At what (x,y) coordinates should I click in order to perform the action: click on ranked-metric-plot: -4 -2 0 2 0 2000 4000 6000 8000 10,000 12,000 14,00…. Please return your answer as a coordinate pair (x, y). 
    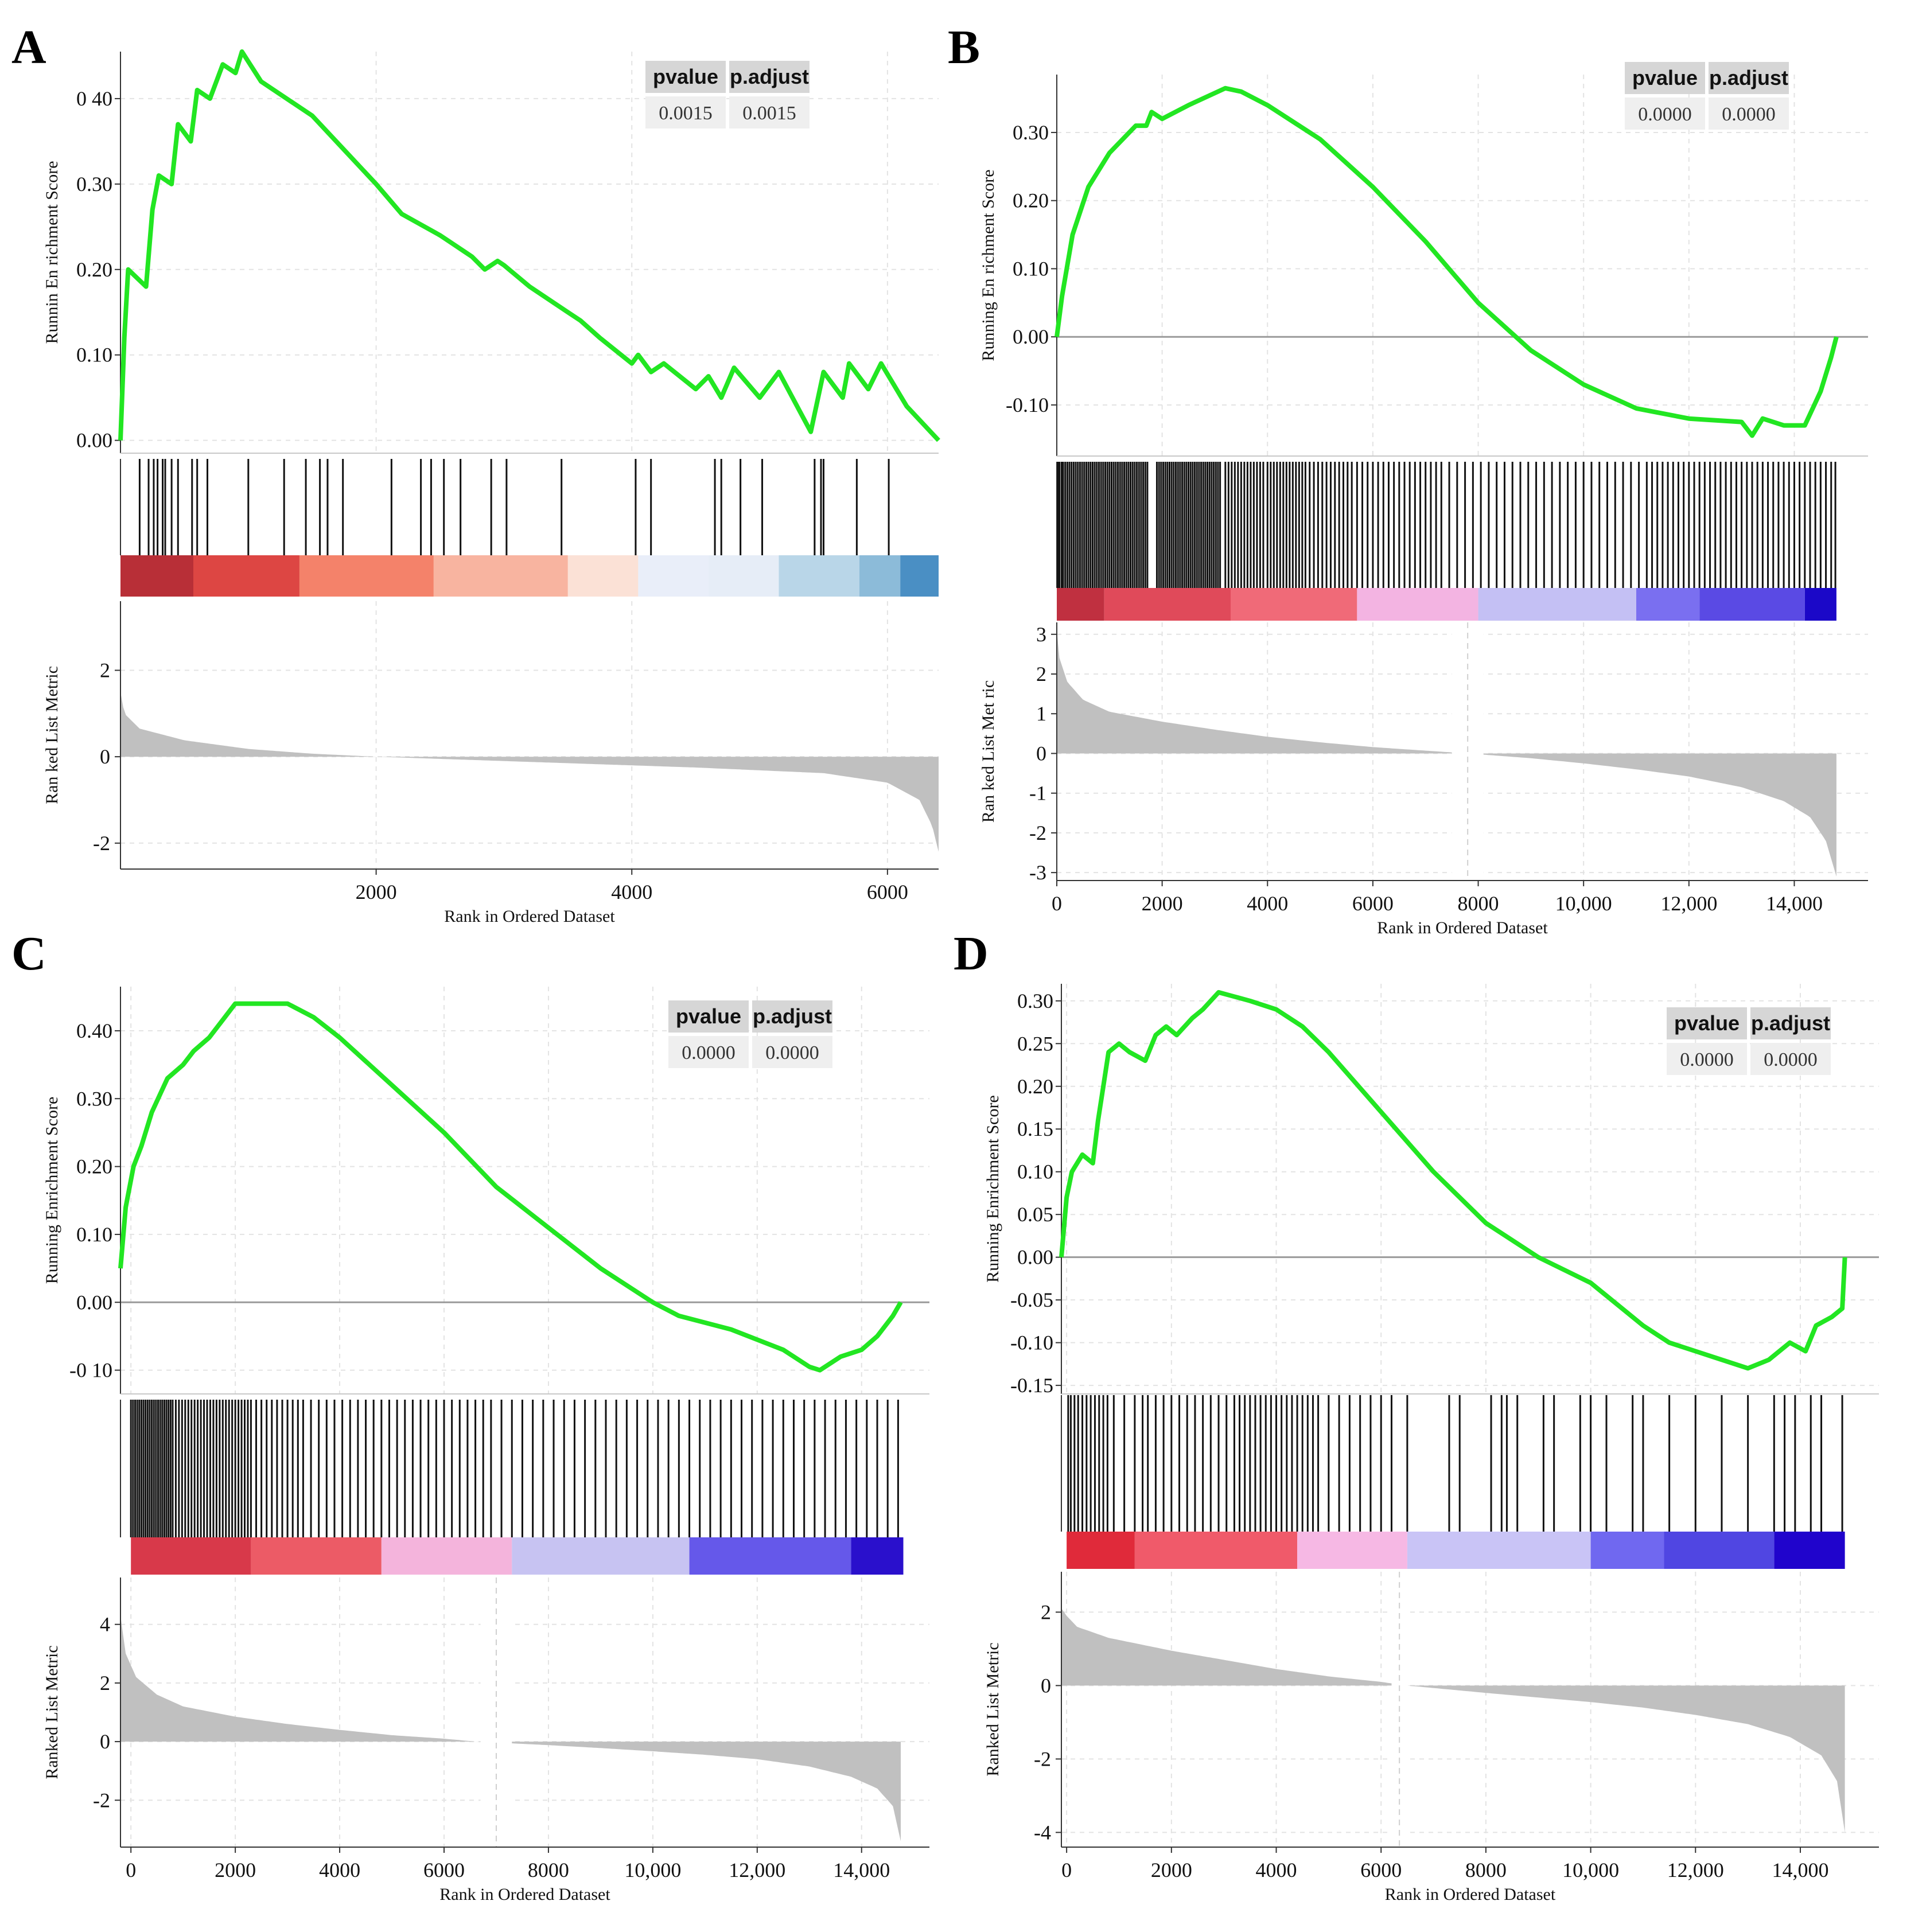
    Looking at the image, I should click on (1431, 1738).